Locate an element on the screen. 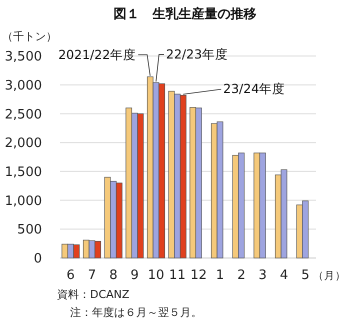 Image resolution: width=350 pixels, height=325 pixels. y-tick-label: 2,000 is located at coordinates (23, 144).